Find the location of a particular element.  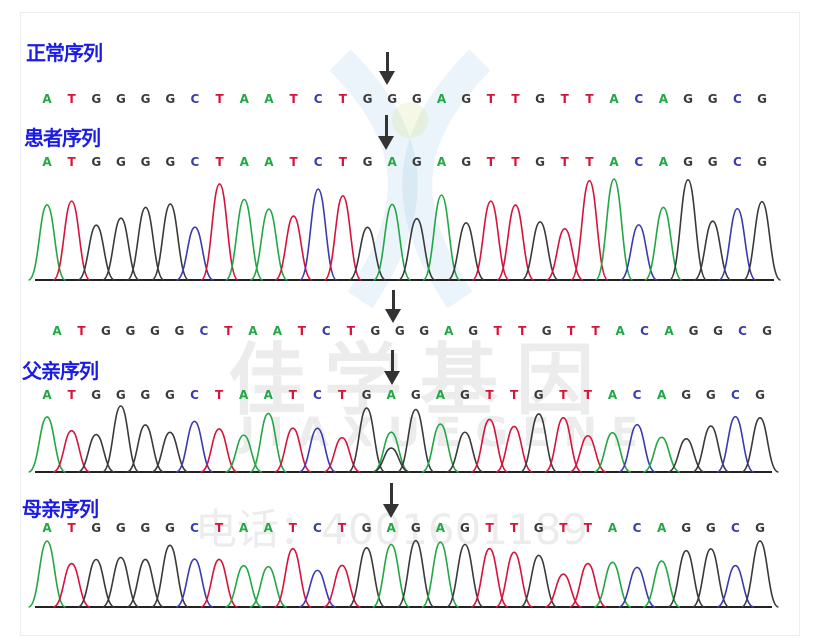

trace-patient is located at coordinates (404, 229).